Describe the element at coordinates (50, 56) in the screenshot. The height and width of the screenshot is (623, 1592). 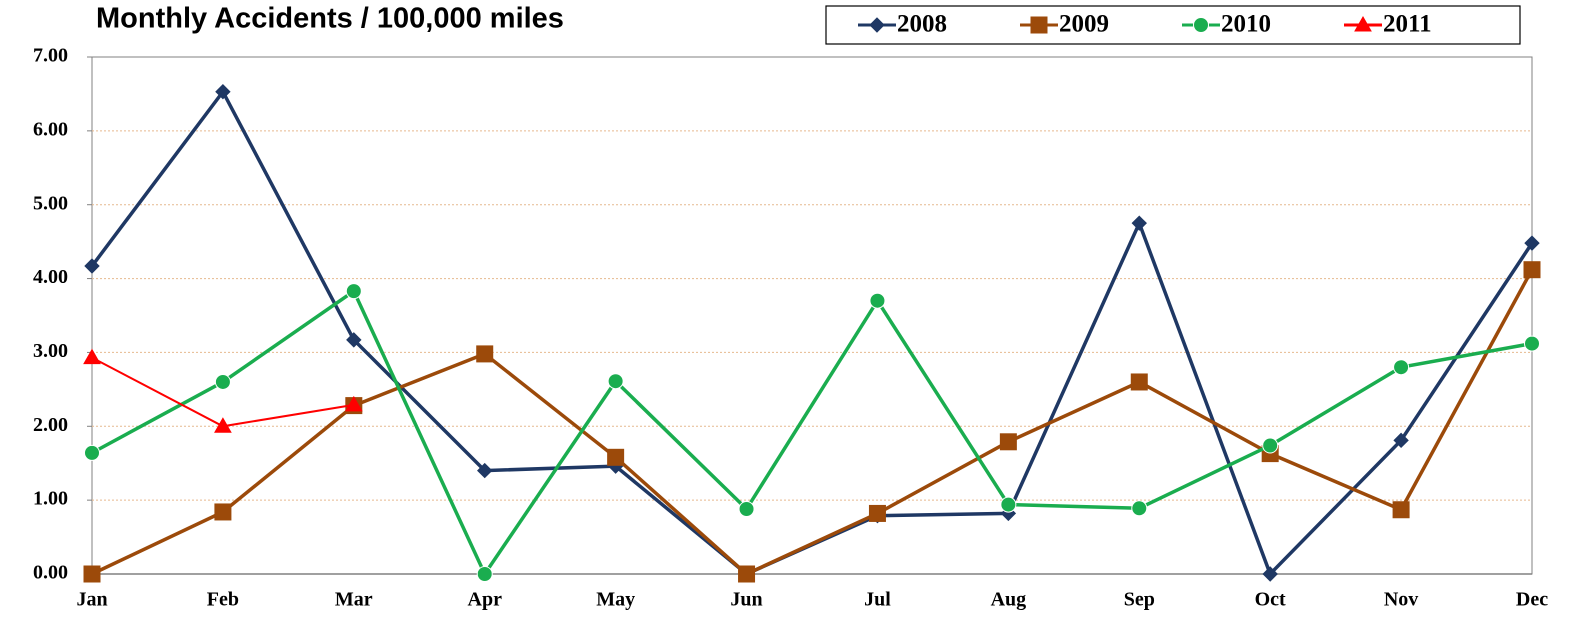
I see `y-tick-label: 7.00` at that location.